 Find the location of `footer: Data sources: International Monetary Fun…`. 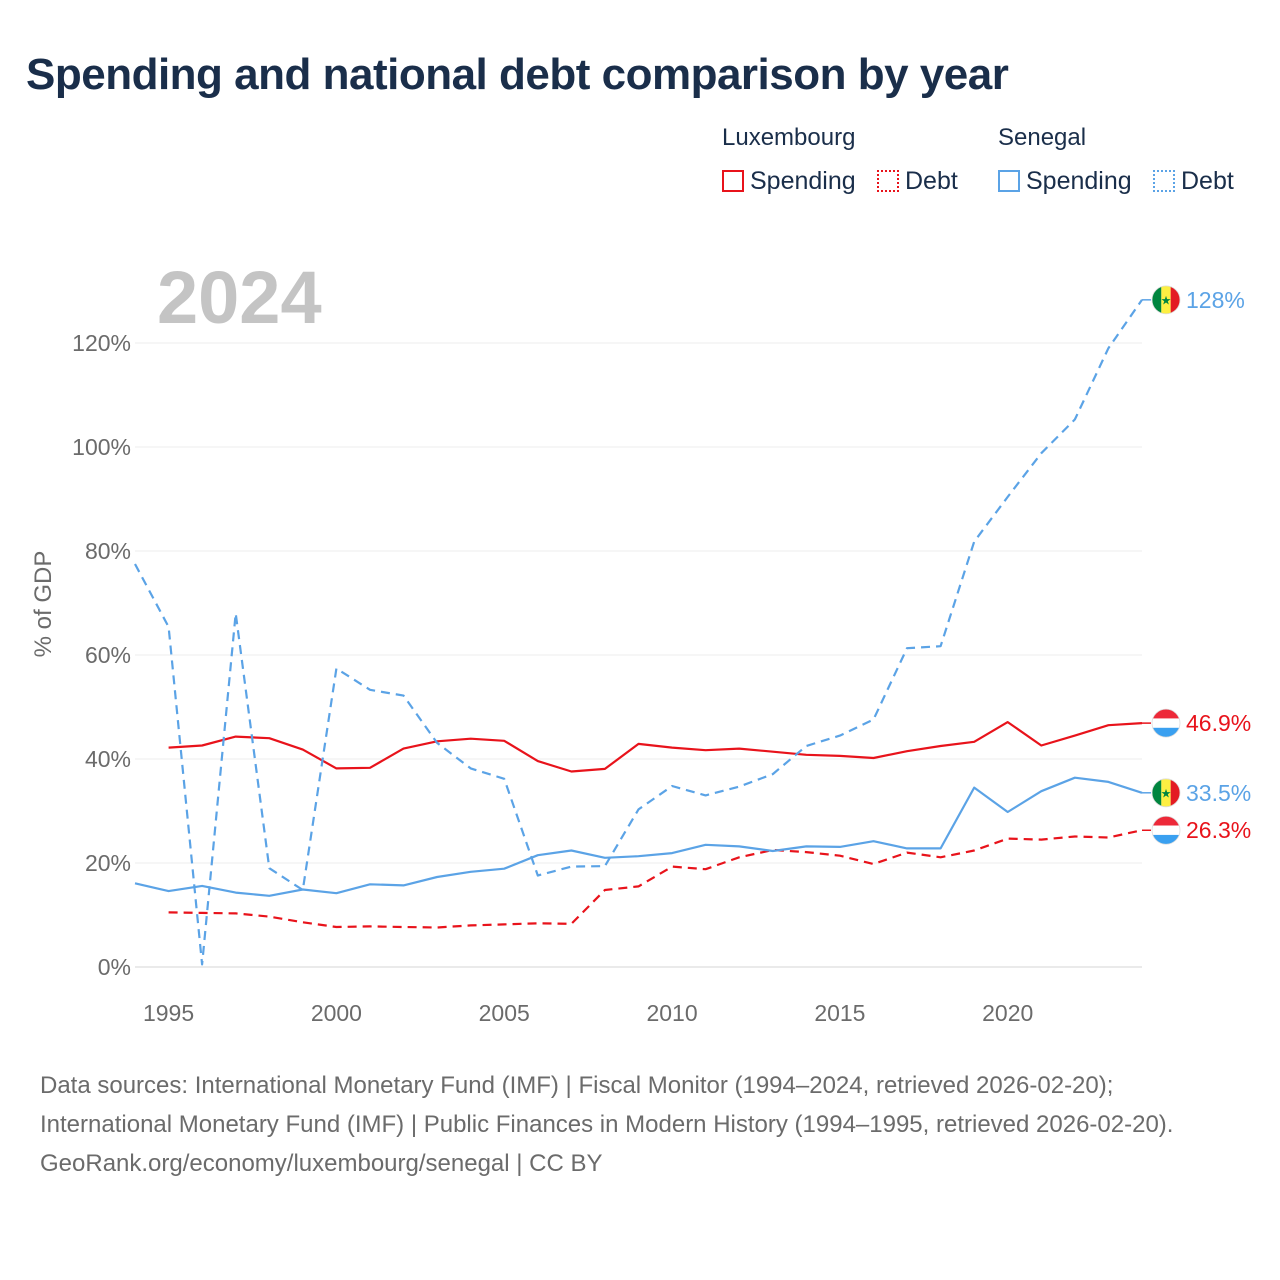

footer: Data sources: International Monetary Fun… is located at coordinates (640, 1124).